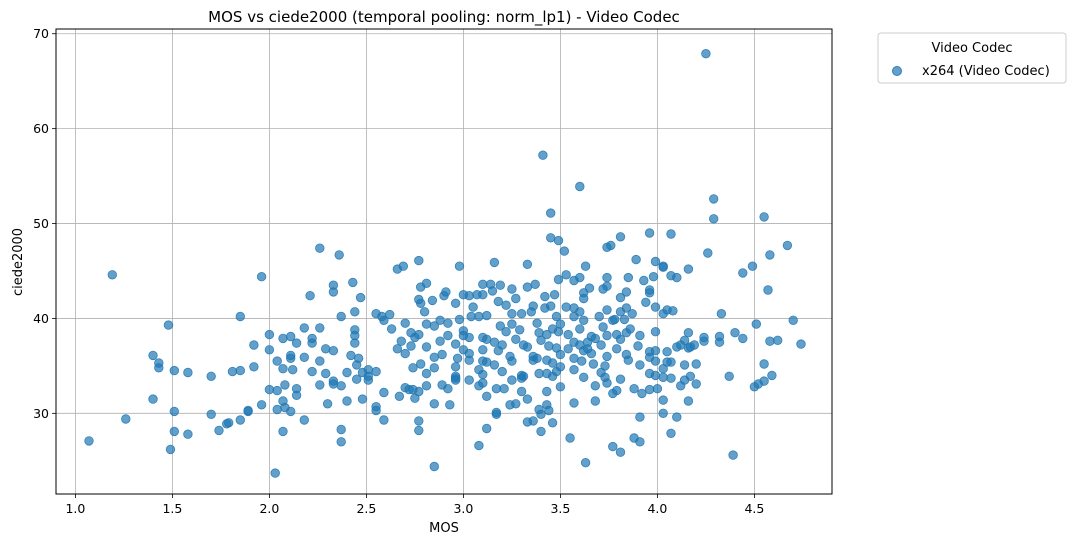  Describe the element at coordinates (972, 48) in the screenshot. I see `legend-title: Video Codec` at that location.